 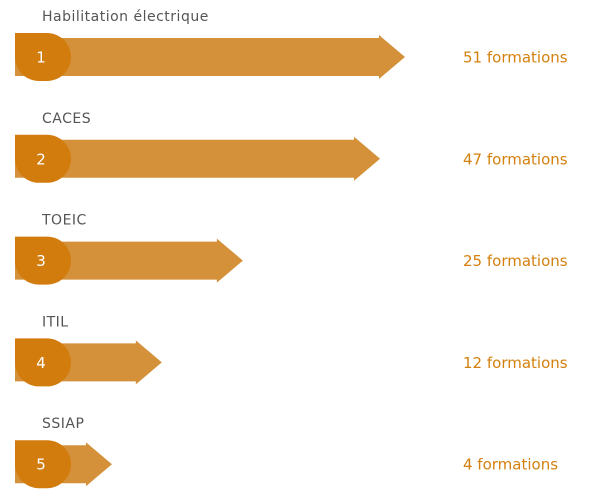 I want to click on value-label: 12 formations, so click(x=515, y=363).